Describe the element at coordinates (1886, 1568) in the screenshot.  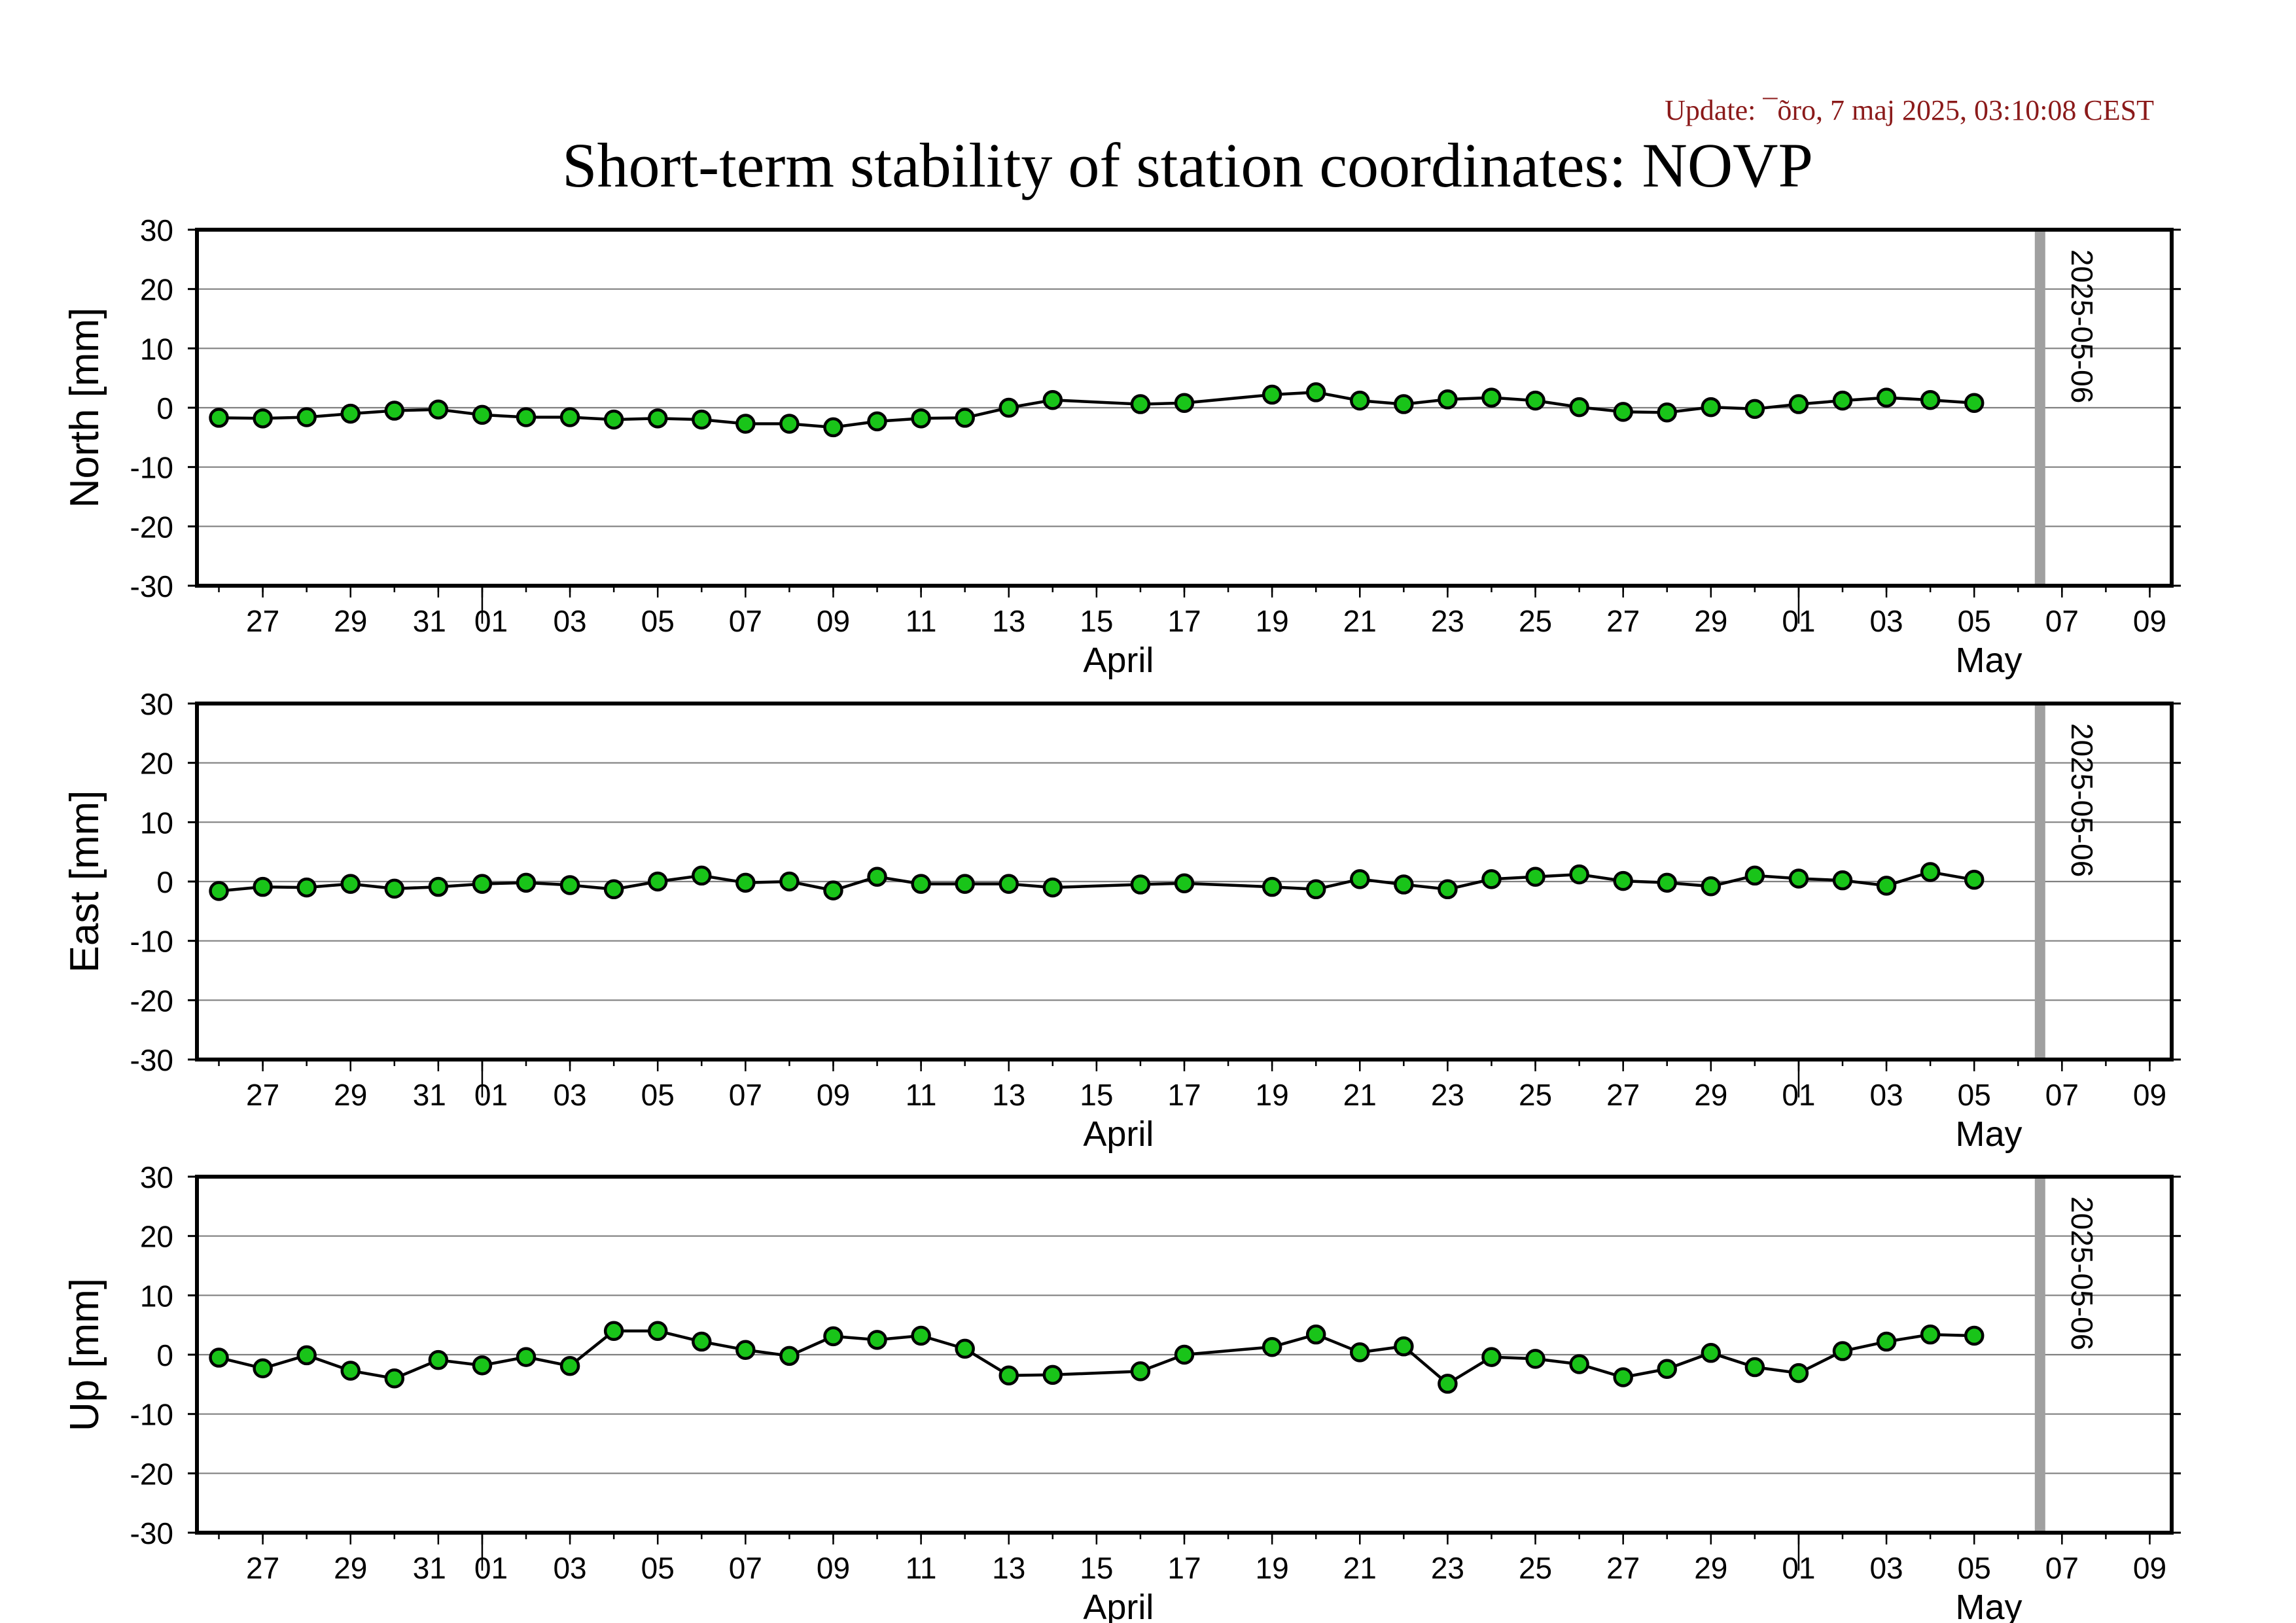
I see `x-tick-label: 03` at that location.